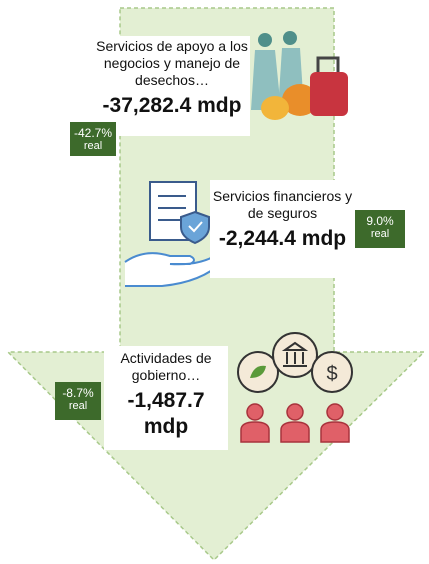 The image size is (429, 564). I want to click on item-value: -2,244.4 mdp, so click(282, 238).